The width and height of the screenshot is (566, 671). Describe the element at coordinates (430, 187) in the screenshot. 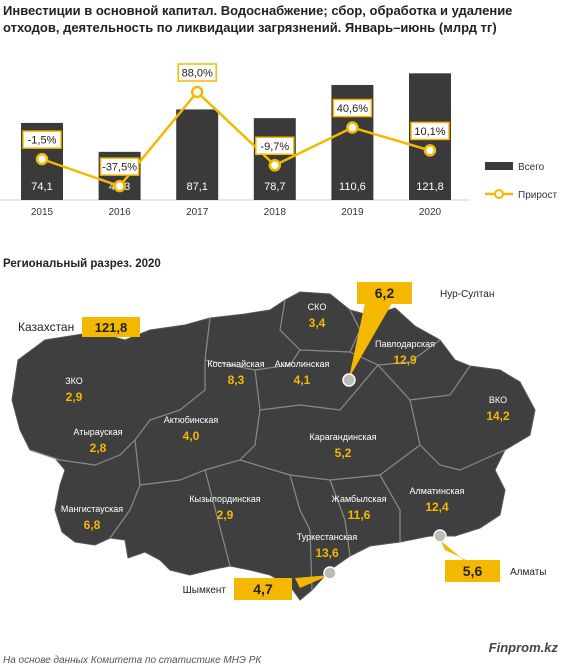

I see `bar-label-2020: 121,8` at that location.